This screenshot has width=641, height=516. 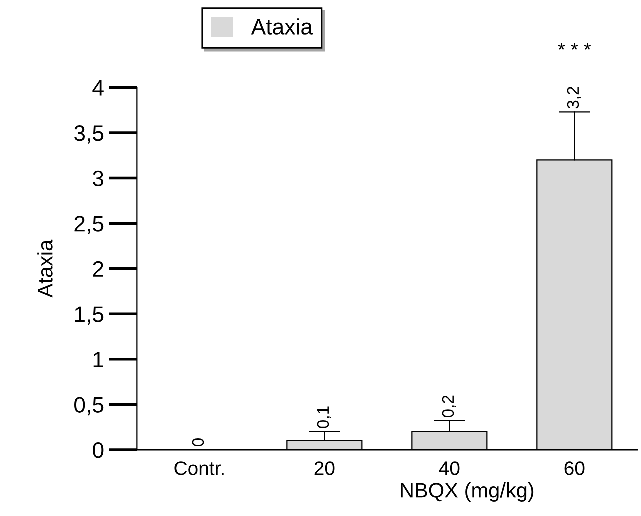 I want to click on data-label: 0, so click(x=198, y=442).